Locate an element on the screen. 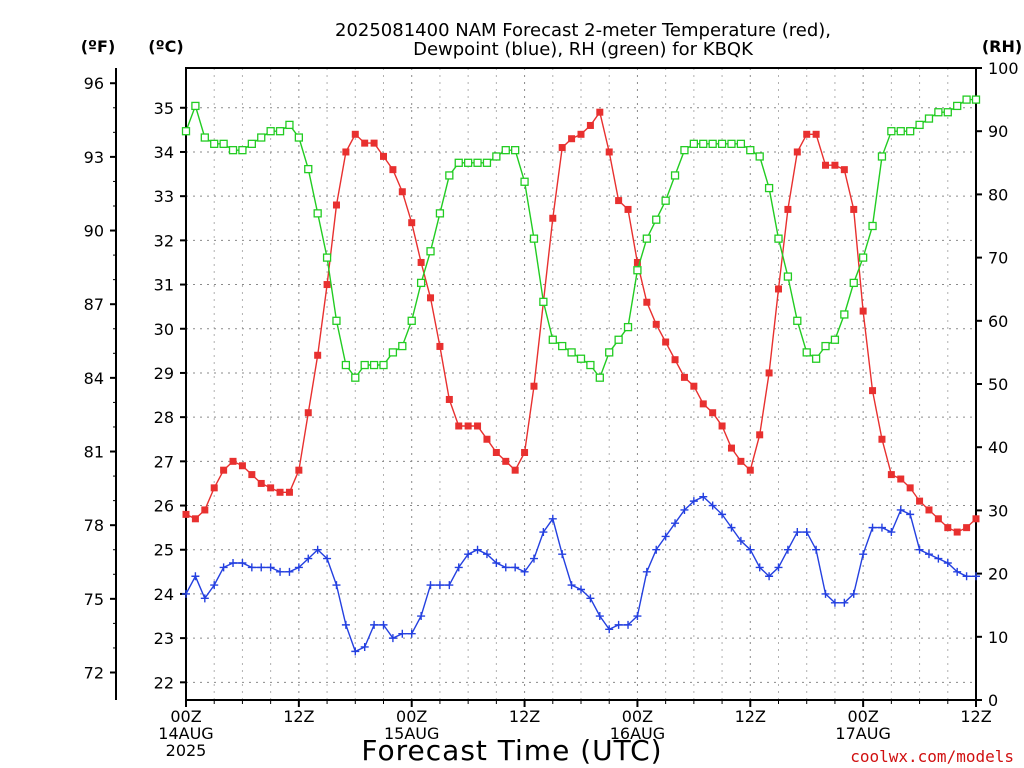  x-tick-label: 00Z 17AUG is located at coordinates (862, 725).